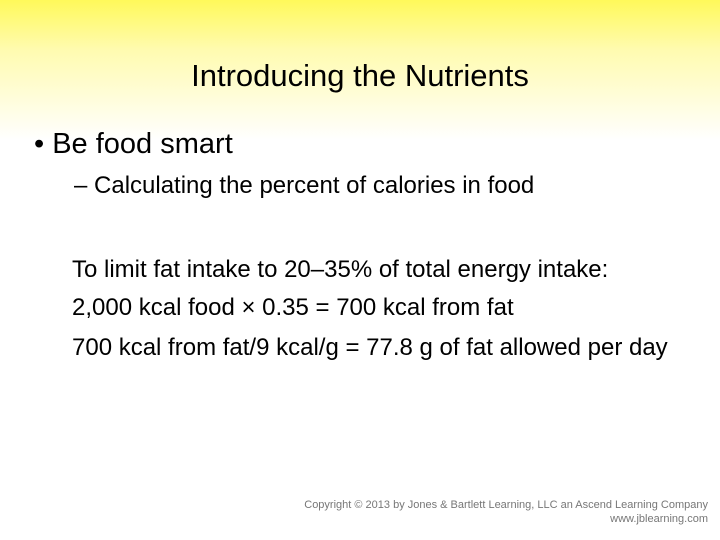  I want to click on bullet: • Be food smart, so click(133, 144).